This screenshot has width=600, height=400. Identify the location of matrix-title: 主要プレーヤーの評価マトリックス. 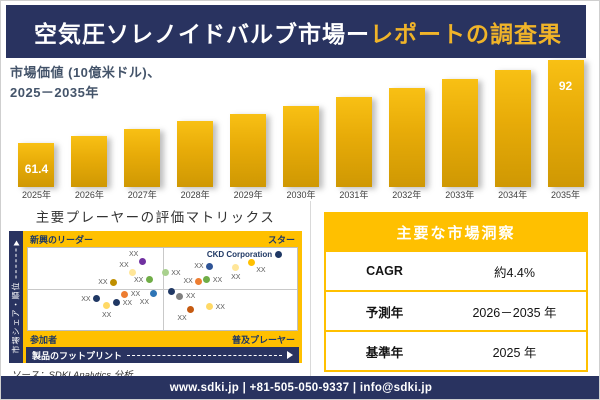
(155, 217).